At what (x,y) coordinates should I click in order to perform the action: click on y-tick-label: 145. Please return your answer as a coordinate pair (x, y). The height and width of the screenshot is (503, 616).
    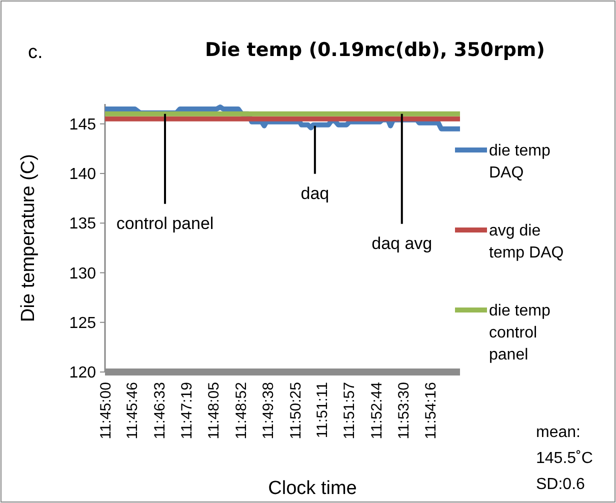
    Looking at the image, I should click on (82, 125).